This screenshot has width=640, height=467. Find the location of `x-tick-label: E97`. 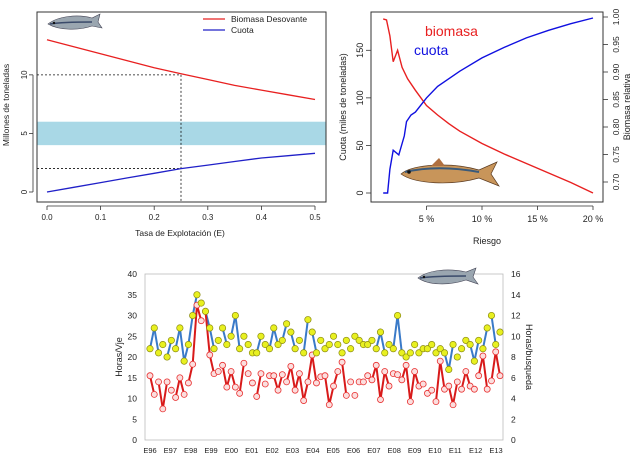

x-tick-label: E97 is located at coordinates (170, 450).